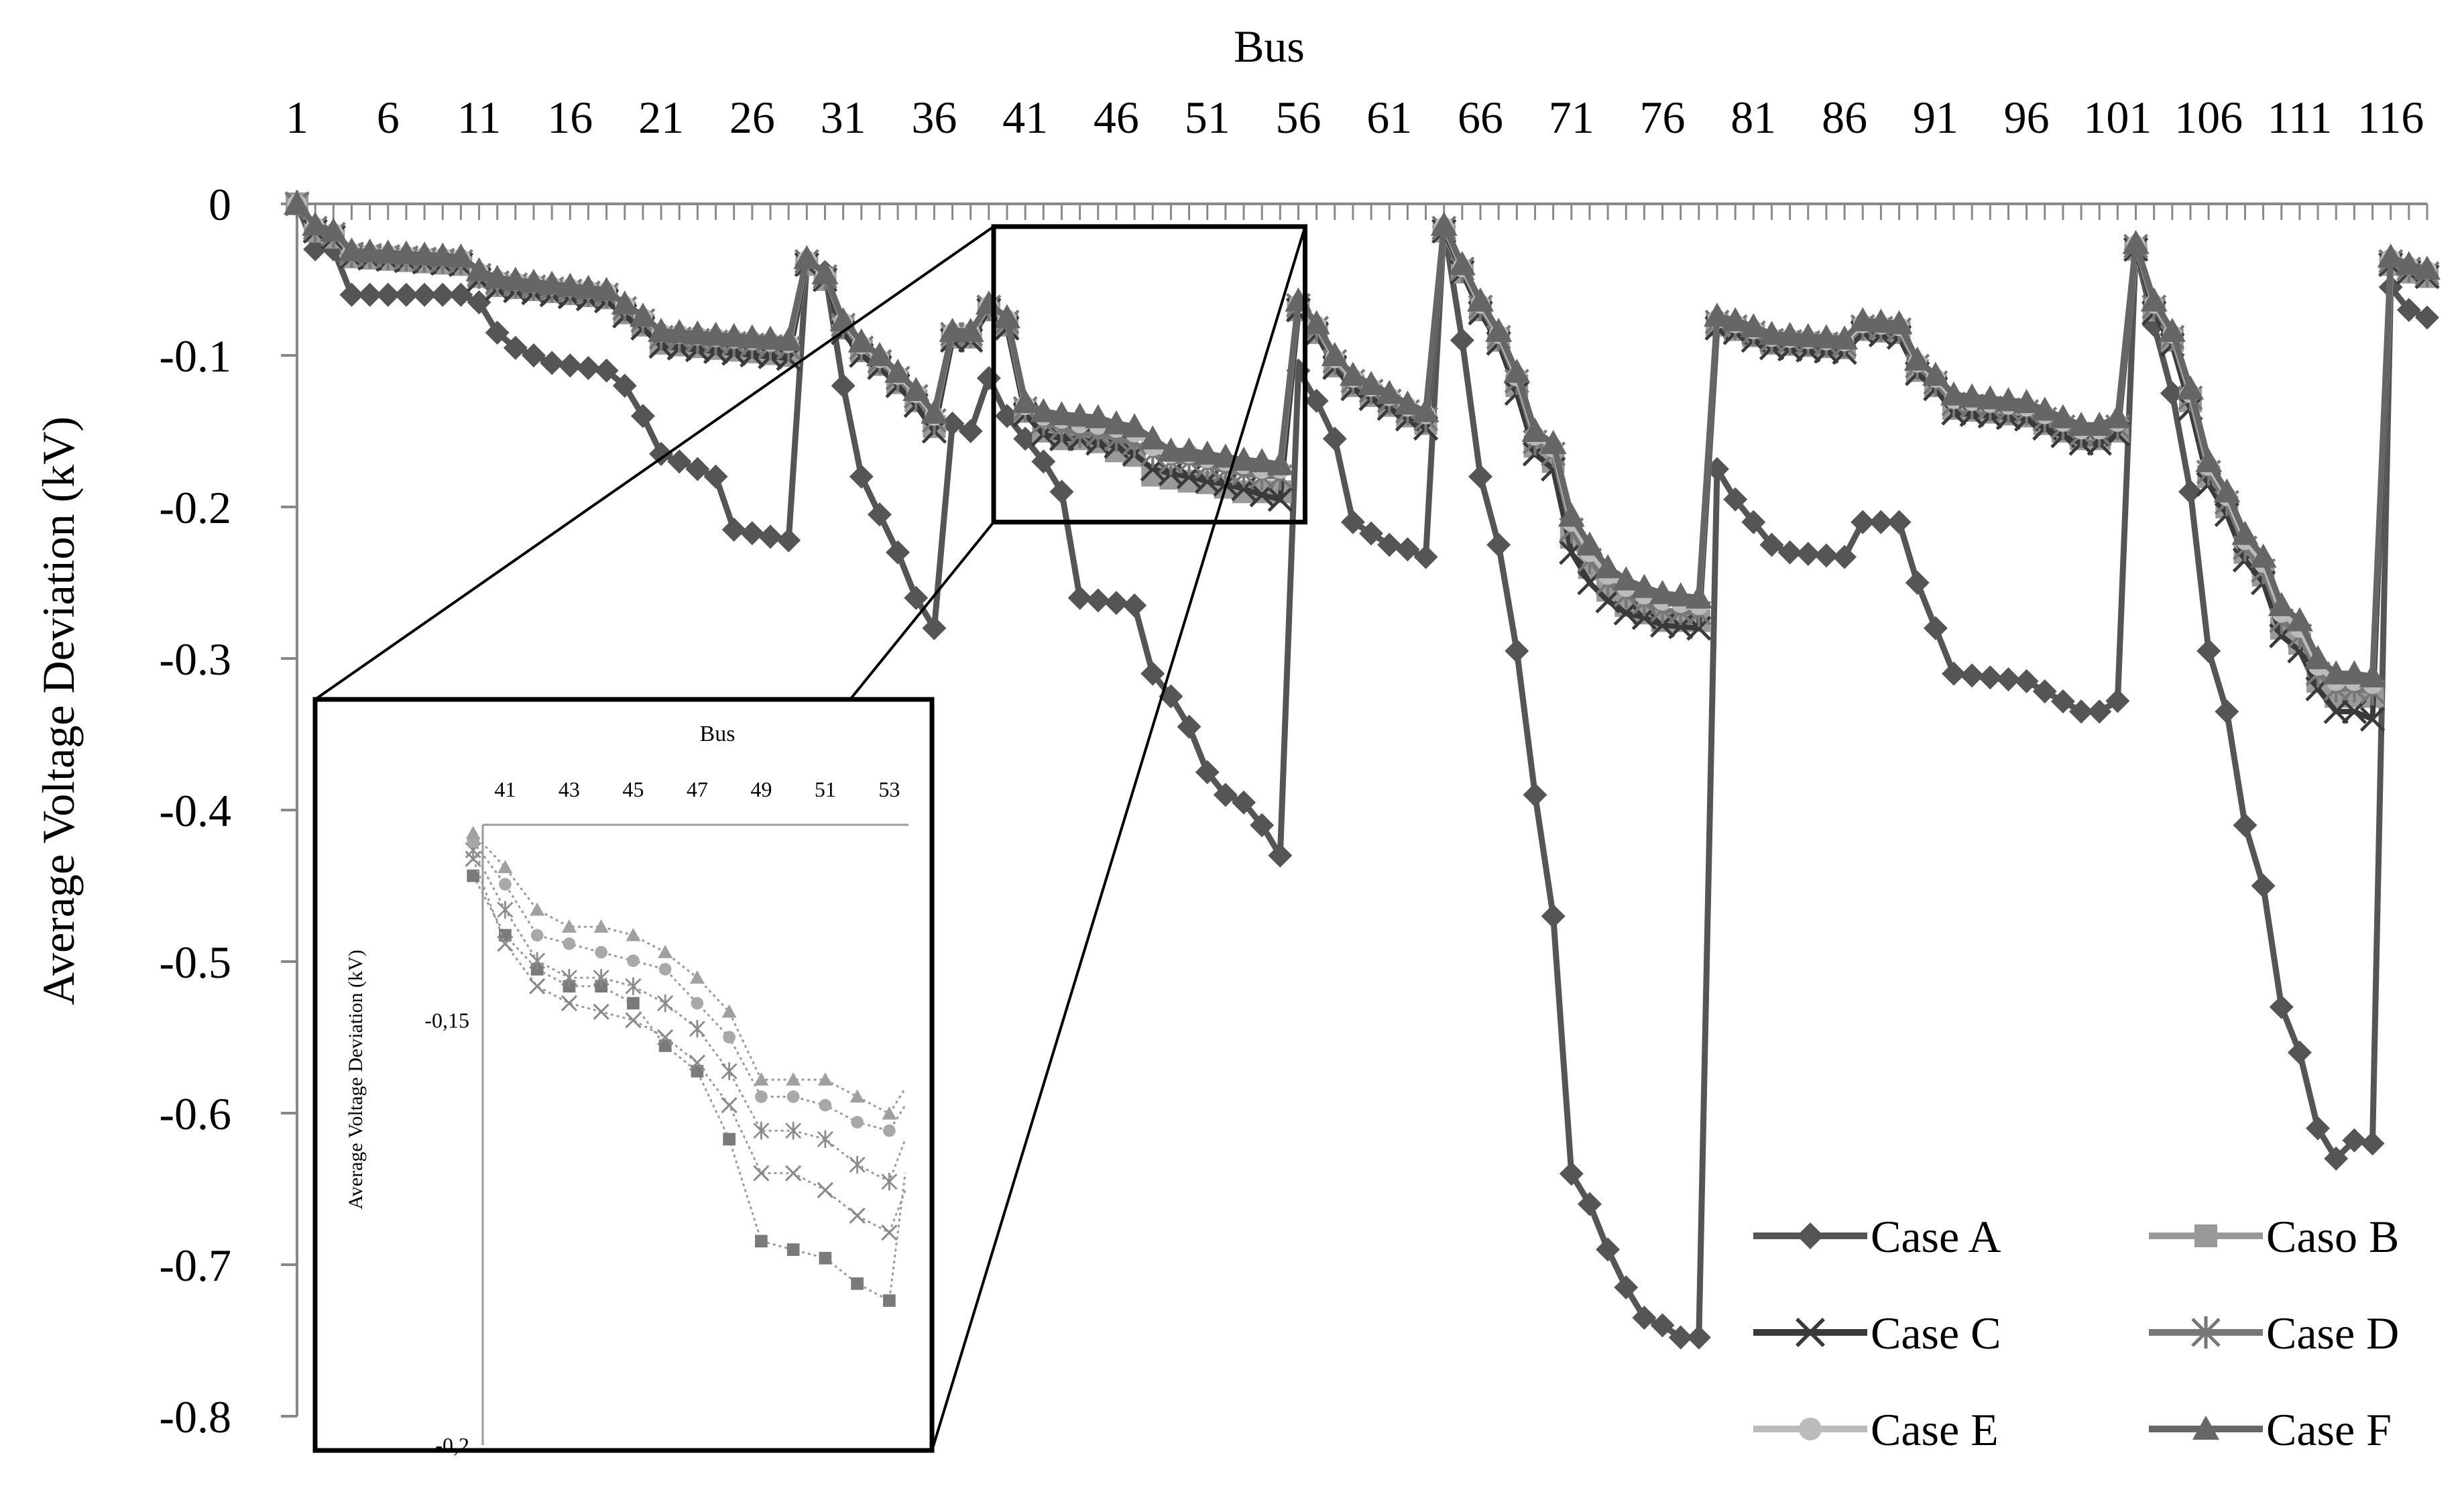 The image size is (2464, 1490). Describe the element at coordinates (2390, 117) in the screenshot. I see `x-tick-label: 116` at that location.